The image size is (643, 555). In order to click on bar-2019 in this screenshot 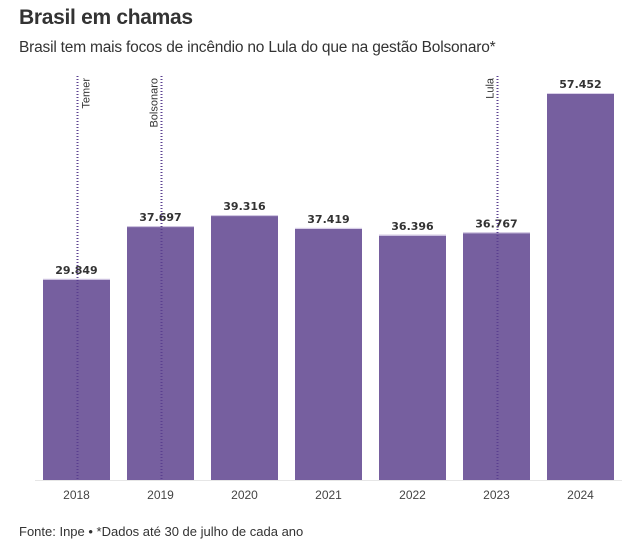, I will do `click(160, 353)`.